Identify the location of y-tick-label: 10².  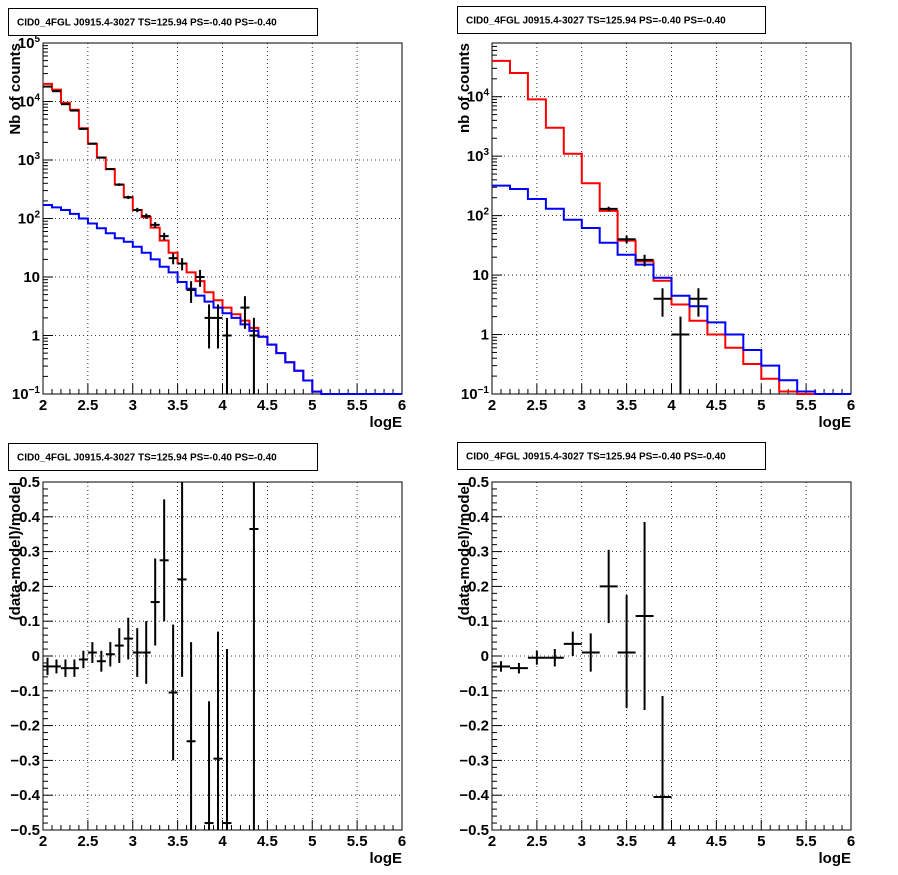
(478, 216).